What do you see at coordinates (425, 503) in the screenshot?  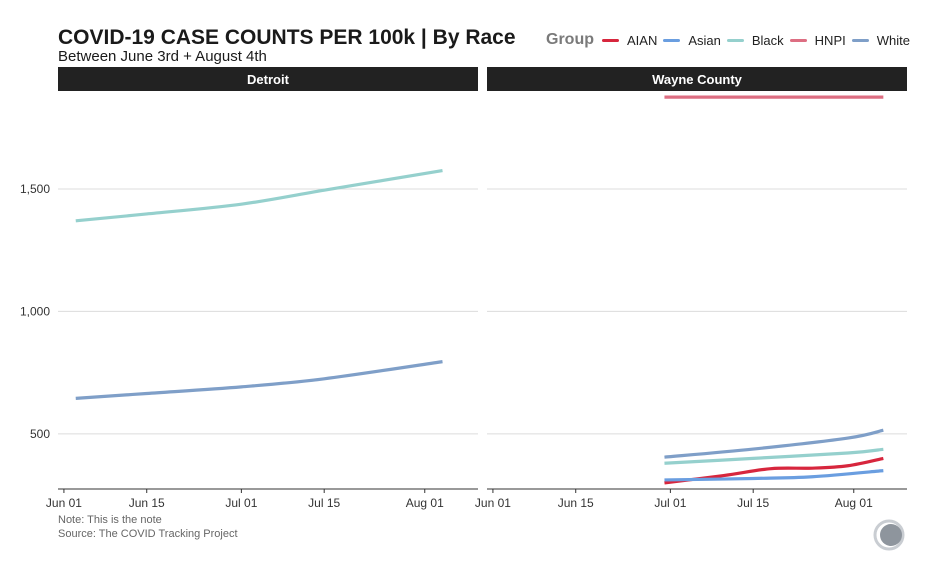 I see `x-tick-label-detroit-aug-01: Aug 01` at bounding box center [425, 503].